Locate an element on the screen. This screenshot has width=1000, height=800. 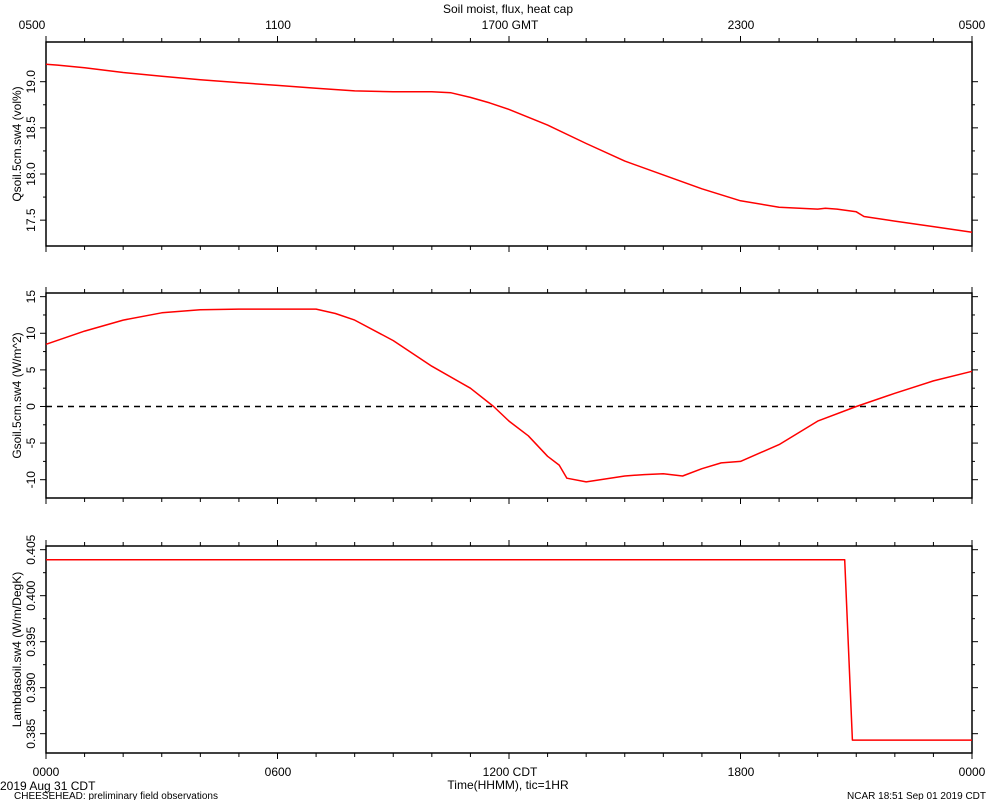
y-axis-label: Gsoil.5cm.sw4 (W/m^2) is located at coordinates (17, 395).